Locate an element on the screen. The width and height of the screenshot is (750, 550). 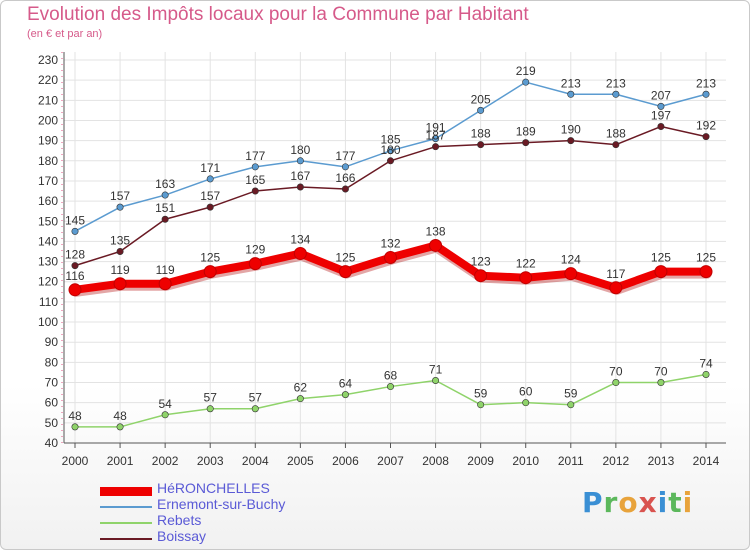
data-label: 192 is located at coordinates (706, 126).